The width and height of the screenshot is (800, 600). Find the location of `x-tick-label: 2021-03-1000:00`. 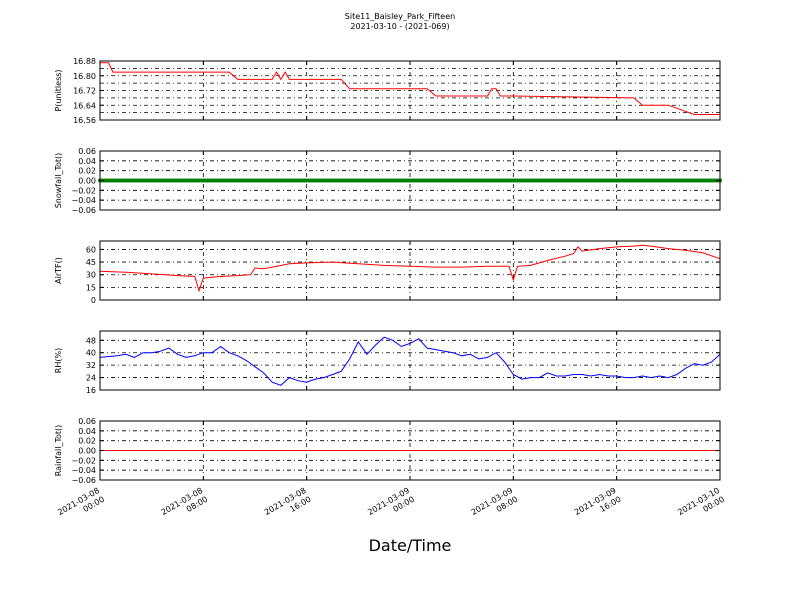

x-tick-label: 2021-03-1000:00 is located at coordinates (701, 506).